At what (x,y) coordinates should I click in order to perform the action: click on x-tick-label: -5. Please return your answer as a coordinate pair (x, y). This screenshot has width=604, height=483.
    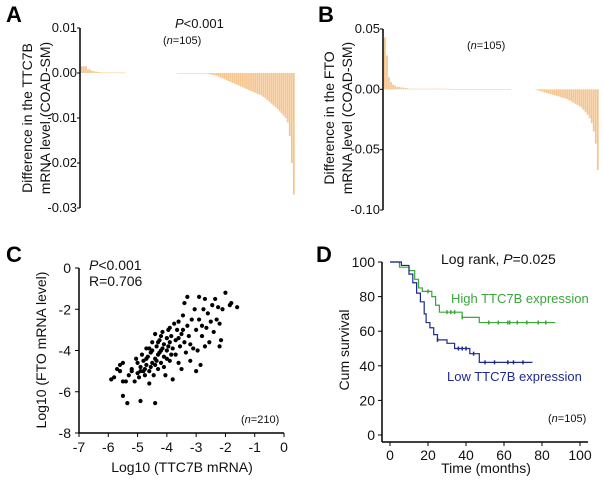
    Looking at the image, I should click on (137, 447).